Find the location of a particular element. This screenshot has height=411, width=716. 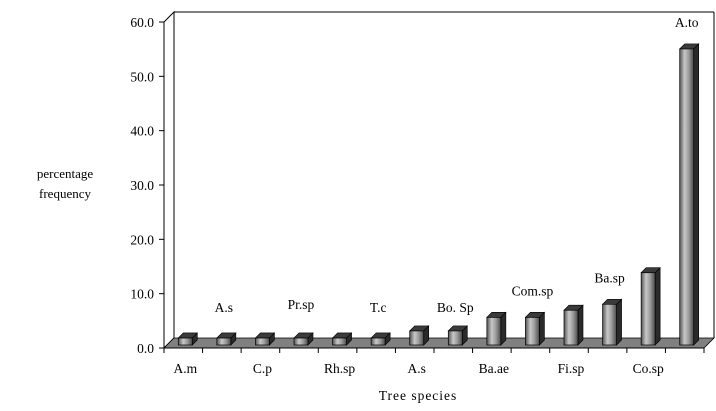

category-label-top: Com.sp is located at coordinates (533, 290).